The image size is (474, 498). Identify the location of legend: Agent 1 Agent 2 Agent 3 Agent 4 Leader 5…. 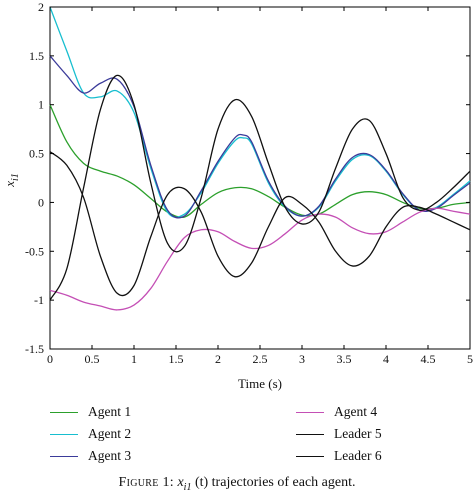
(237, 435).